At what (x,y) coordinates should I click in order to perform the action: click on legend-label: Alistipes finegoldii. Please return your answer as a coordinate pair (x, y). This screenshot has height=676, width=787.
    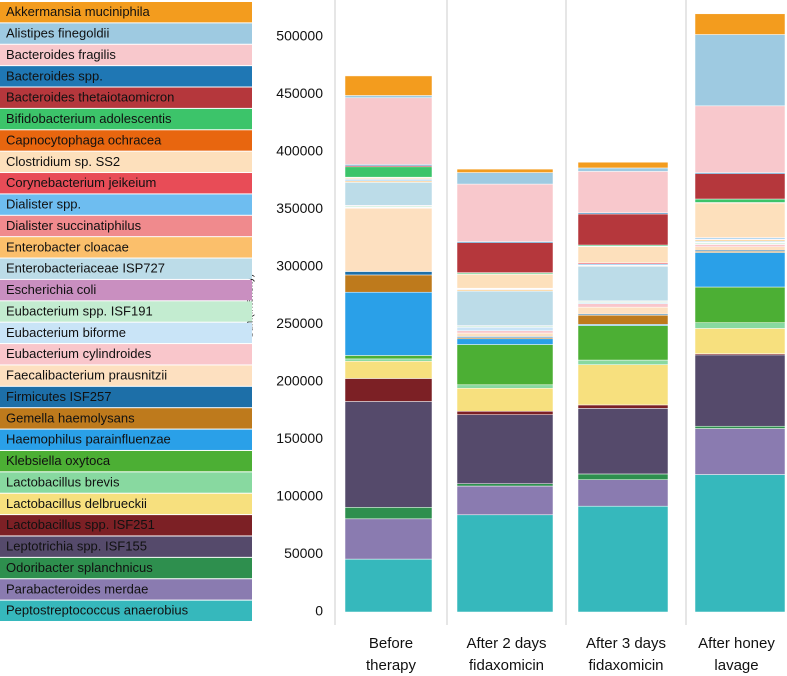
    Looking at the image, I should click on (57, 33).